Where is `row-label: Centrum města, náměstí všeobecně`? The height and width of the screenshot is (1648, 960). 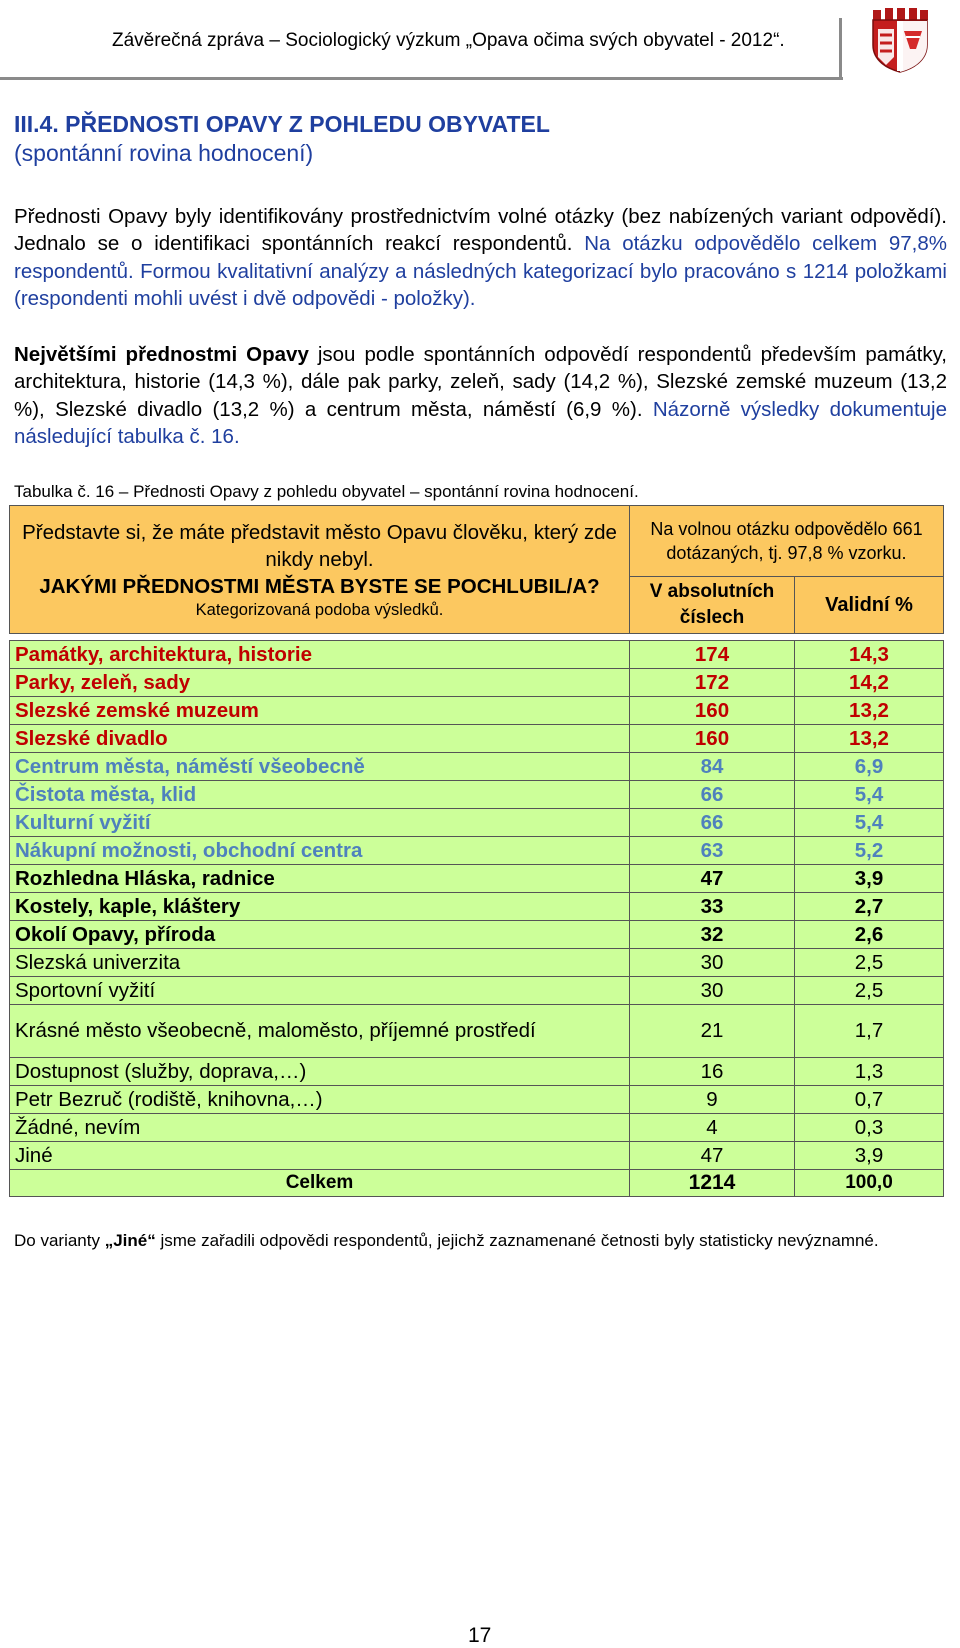
row-label: Centrum města, náměstí všeobecně is located at coordinates (319, 766).